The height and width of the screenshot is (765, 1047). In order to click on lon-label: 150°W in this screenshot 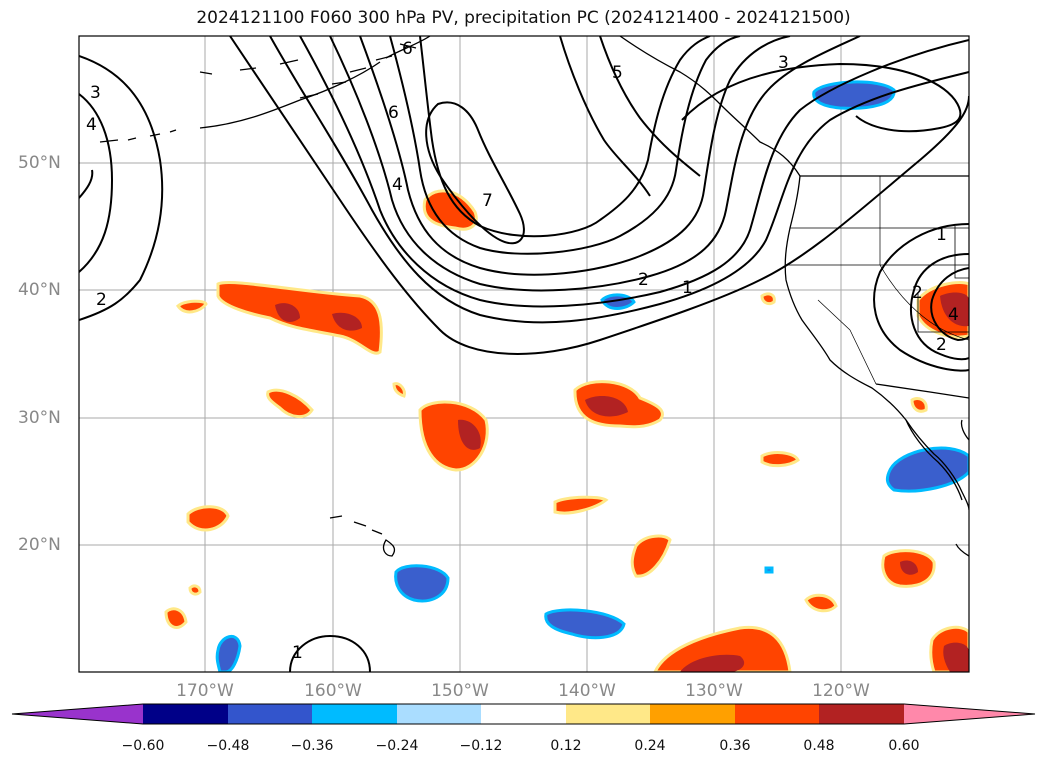, I will do `click(460, 691)`.